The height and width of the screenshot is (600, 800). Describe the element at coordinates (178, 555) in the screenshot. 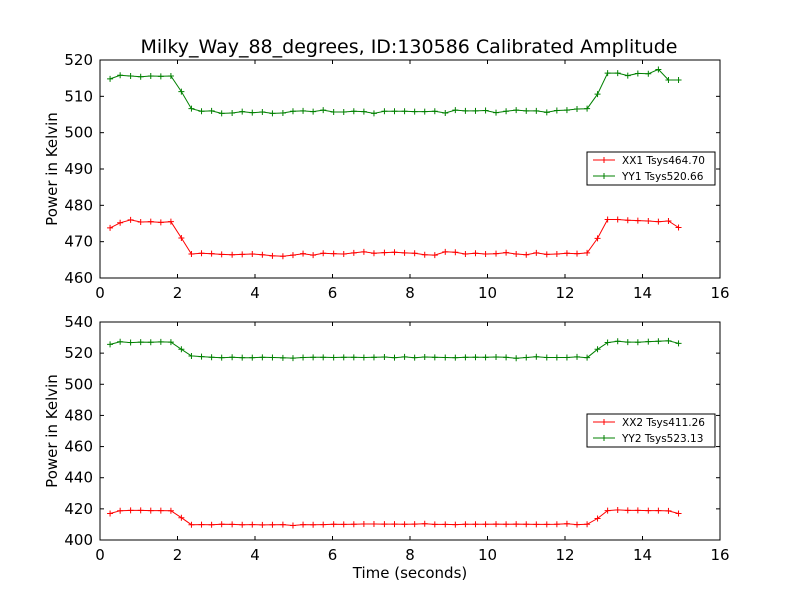

I see `x-tick-label: 2` at that location.